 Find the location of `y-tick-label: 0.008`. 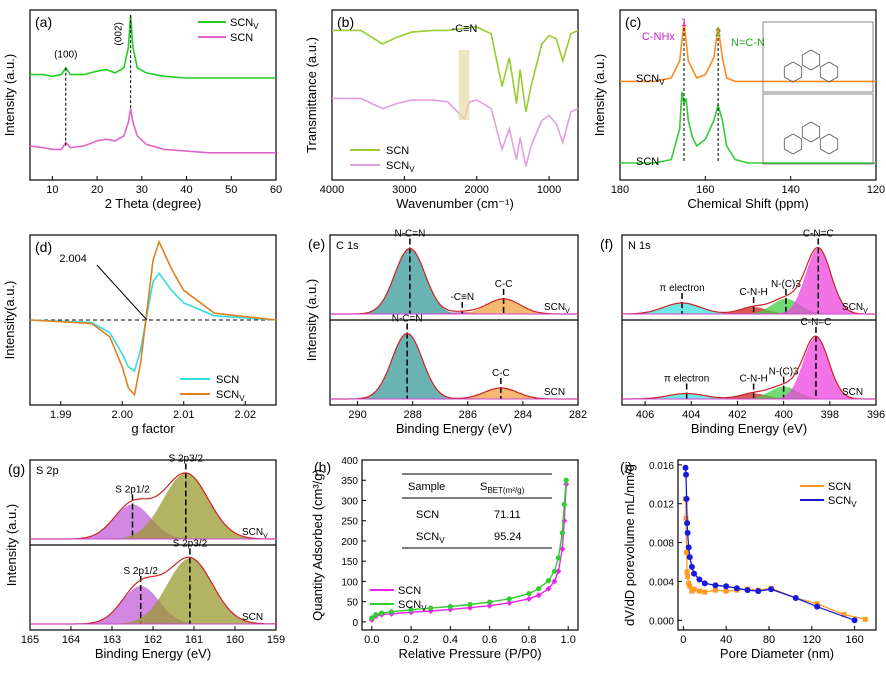

y-tick-label: 0.008 is located at coordinates (661, 544).